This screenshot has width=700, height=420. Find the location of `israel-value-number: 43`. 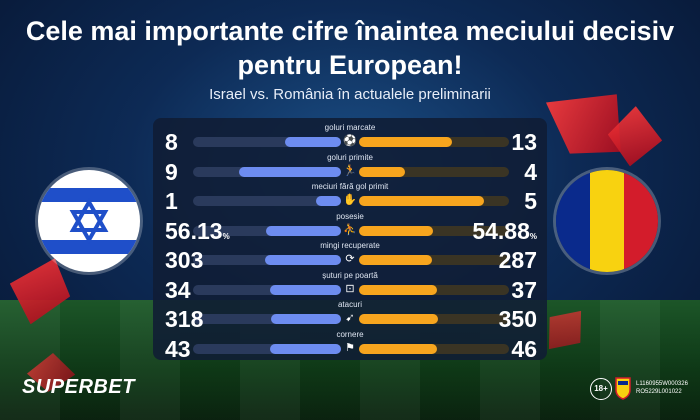

israel-value-number: 43 is located at coordinates (178, 348).